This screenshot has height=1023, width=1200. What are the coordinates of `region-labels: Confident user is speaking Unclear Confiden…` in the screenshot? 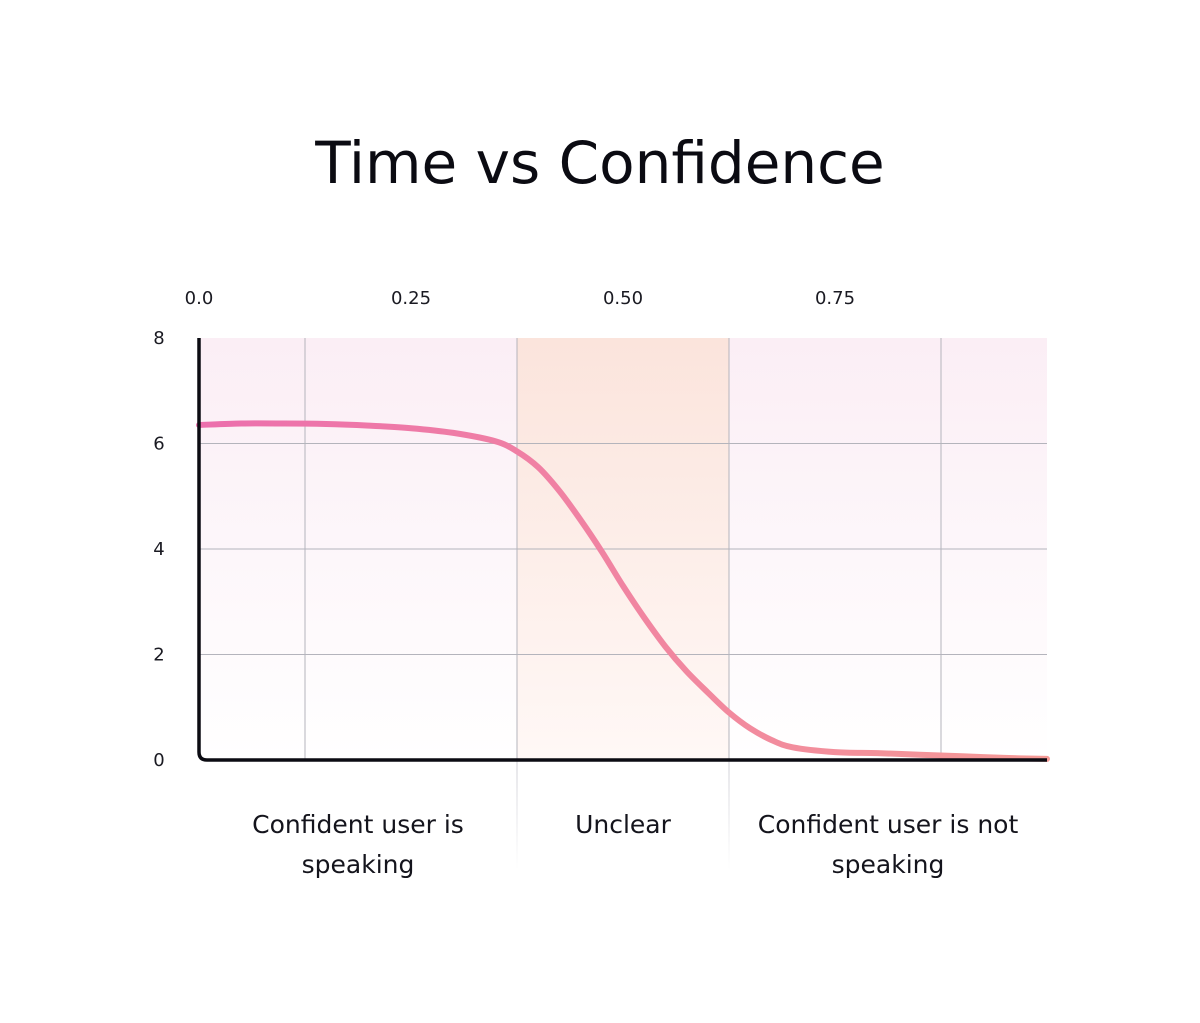 It's located at (635, 844).